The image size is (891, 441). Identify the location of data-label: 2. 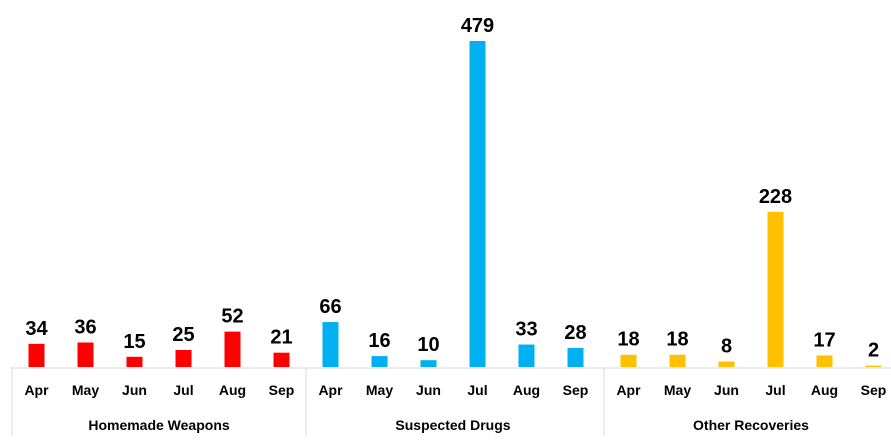
(873, 351).